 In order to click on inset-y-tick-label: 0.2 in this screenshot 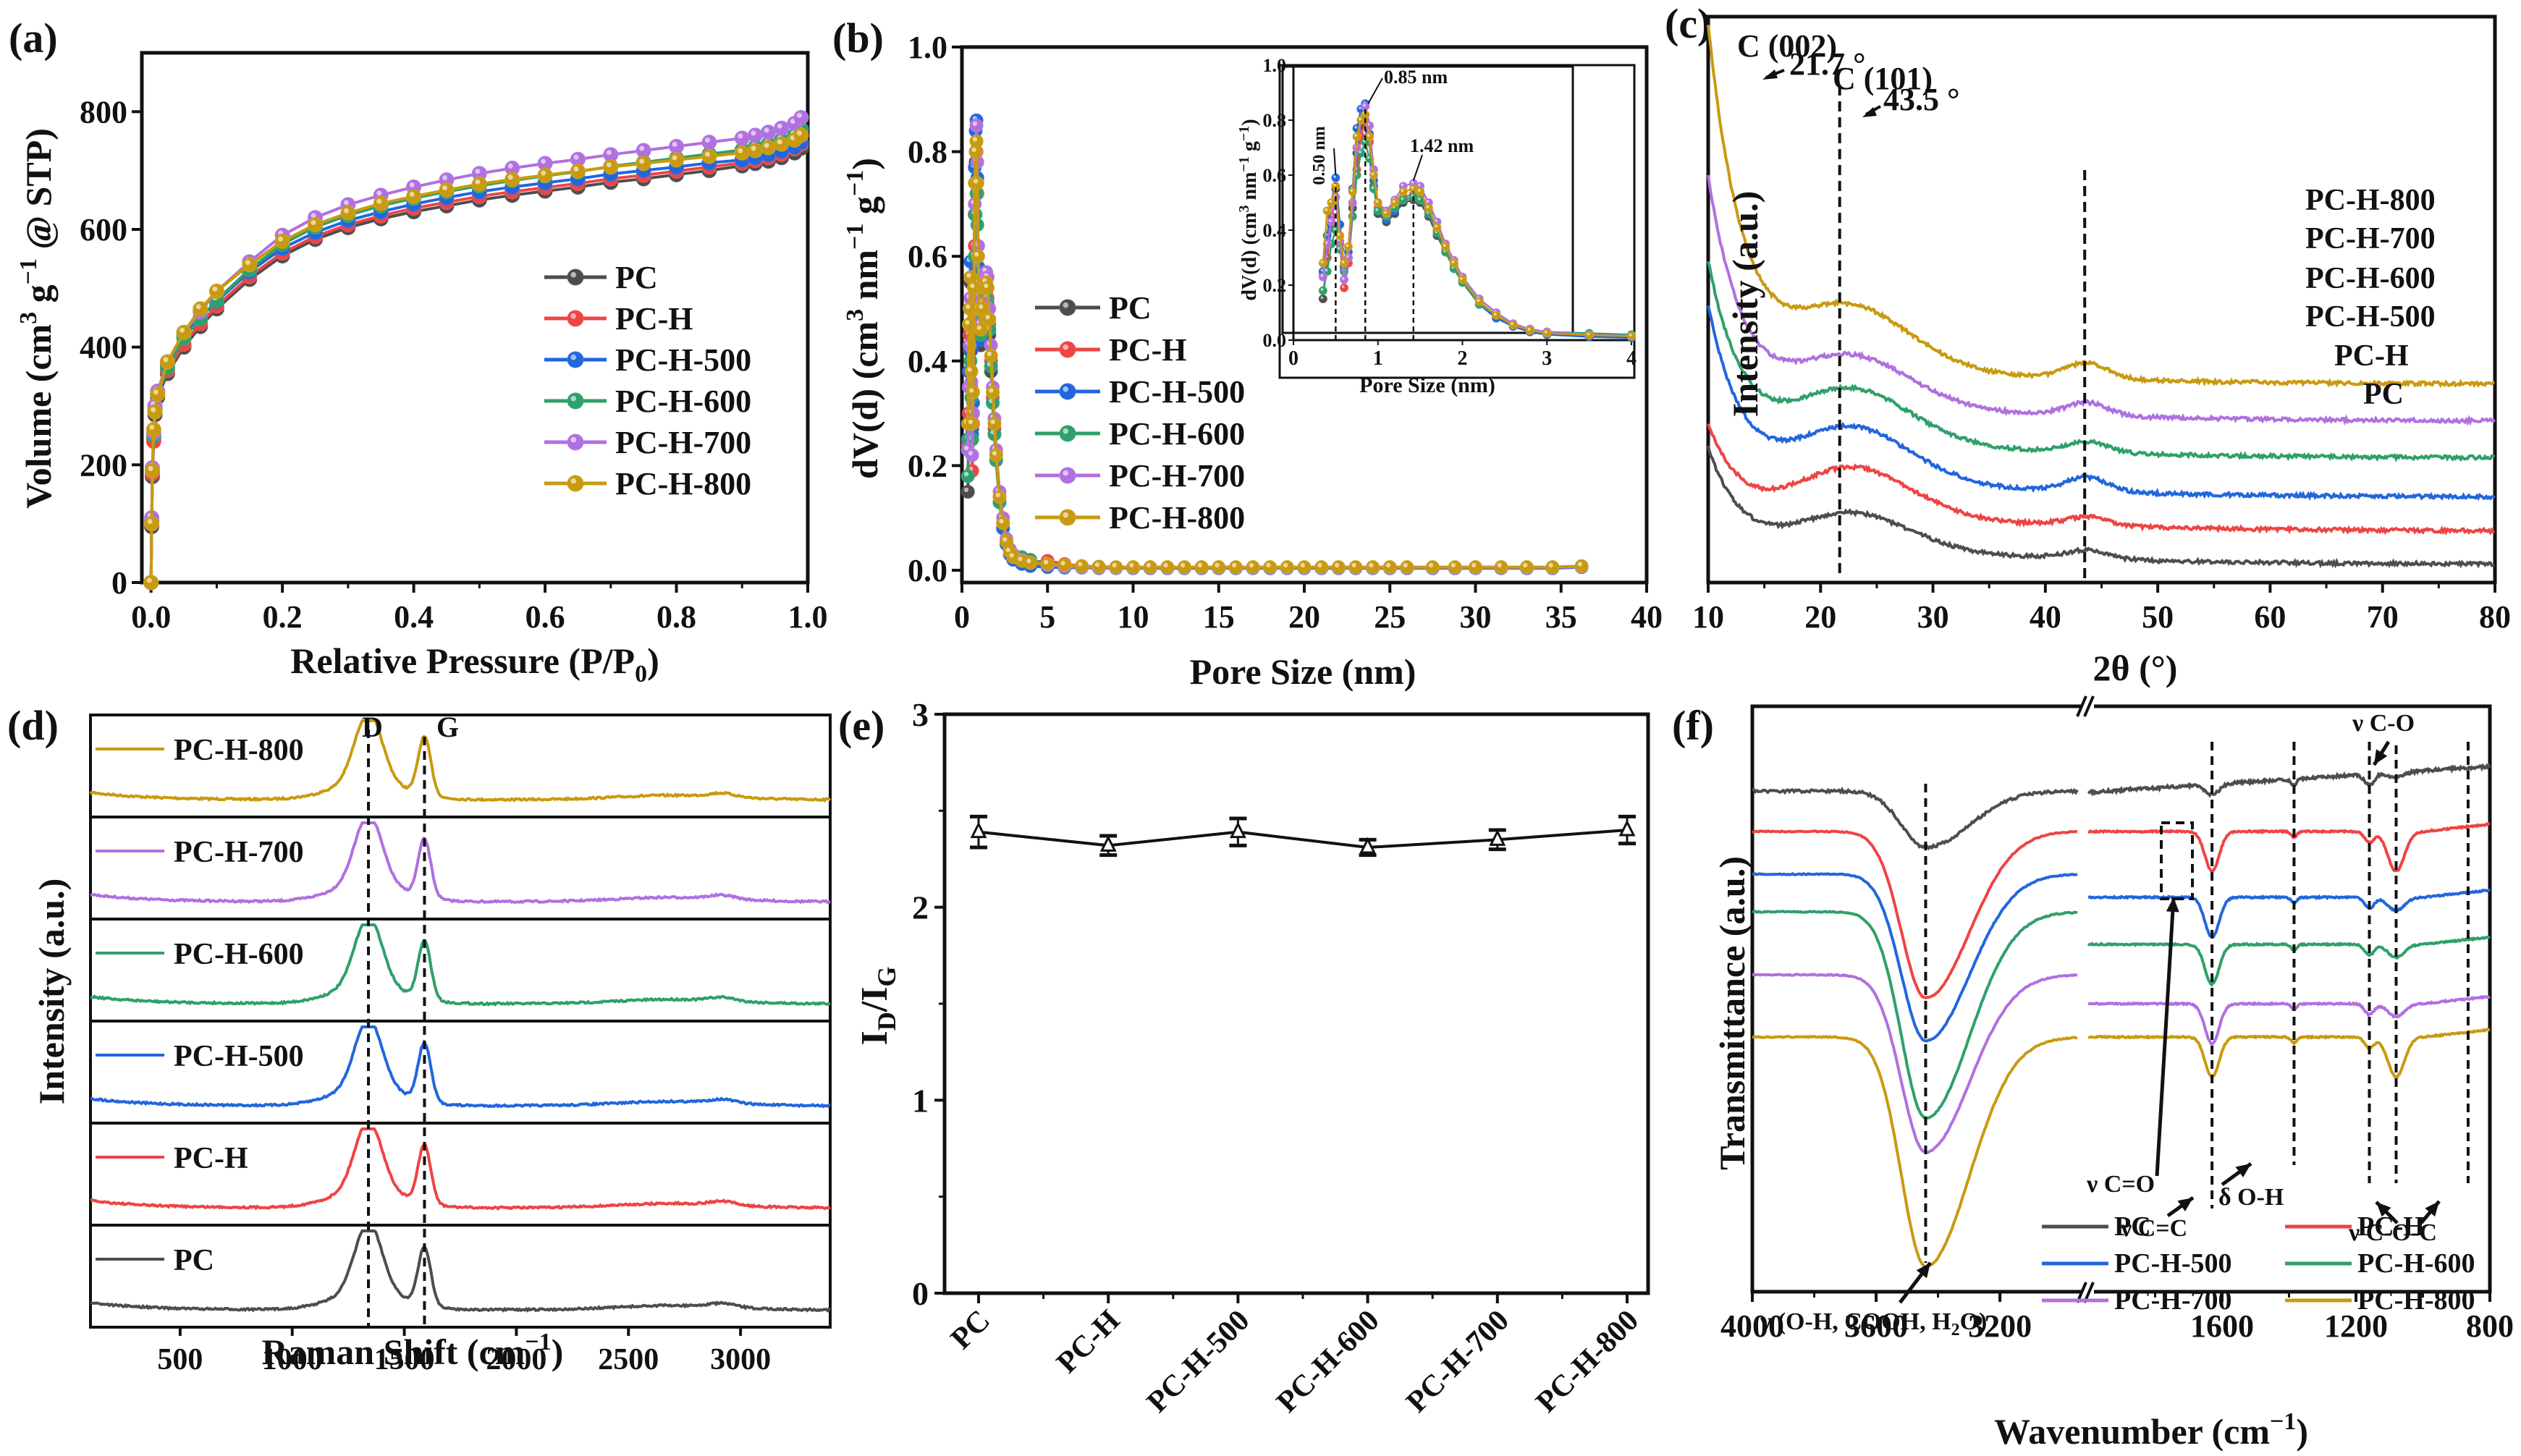, I will do `click(1275, 285)`.